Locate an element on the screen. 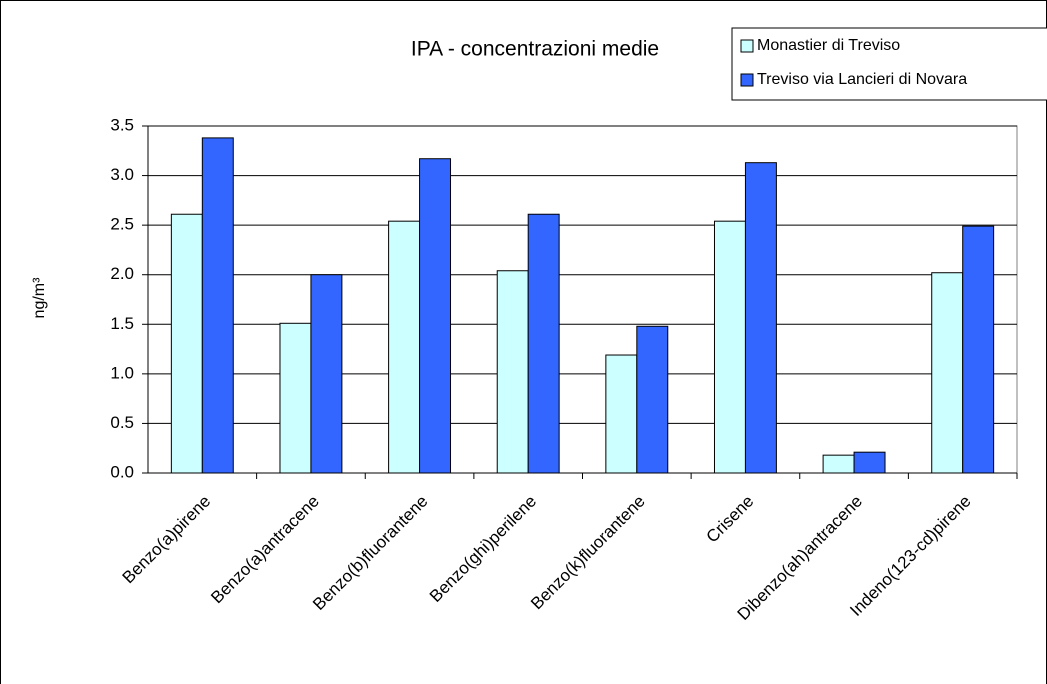 This screenshot has width=1047, height=684. y-tick-label: 3.0 is located at coordinates (122, 174).